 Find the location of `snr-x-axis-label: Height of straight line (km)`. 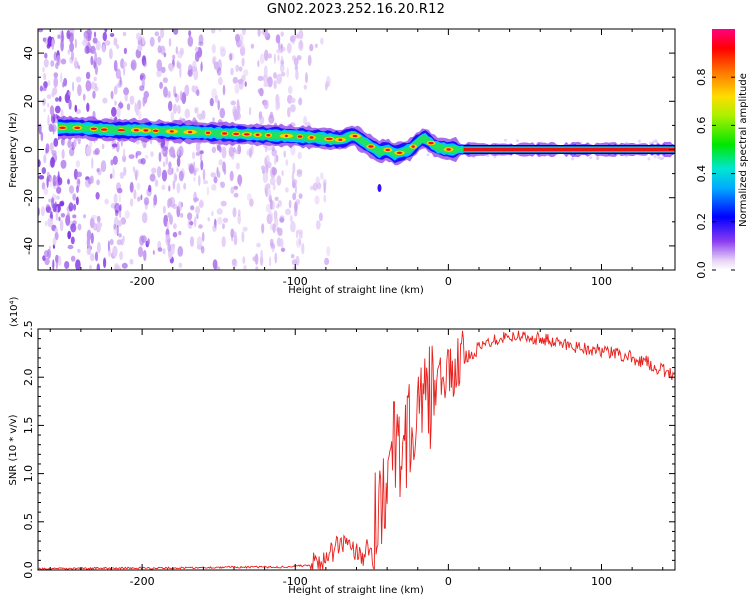

snr-x-axis-label: Height of straight line (km) is located at coordinates (356, 590).